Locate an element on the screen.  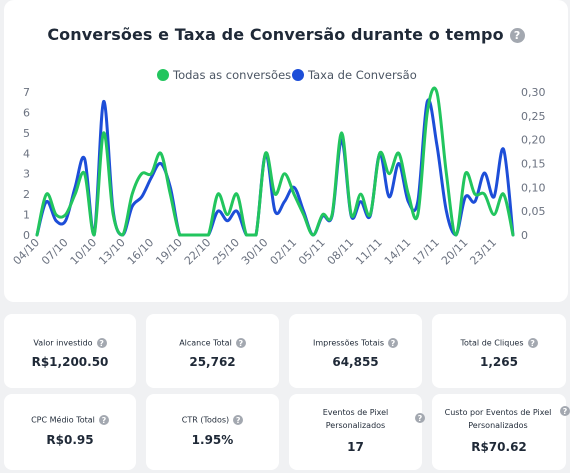
x-tick-label: 13/10 is located at coordinates (112, 252).